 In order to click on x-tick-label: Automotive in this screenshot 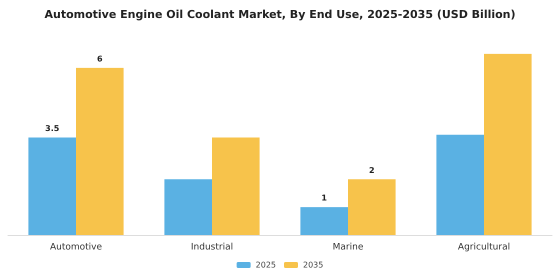, I will do `click(76, 247)`.